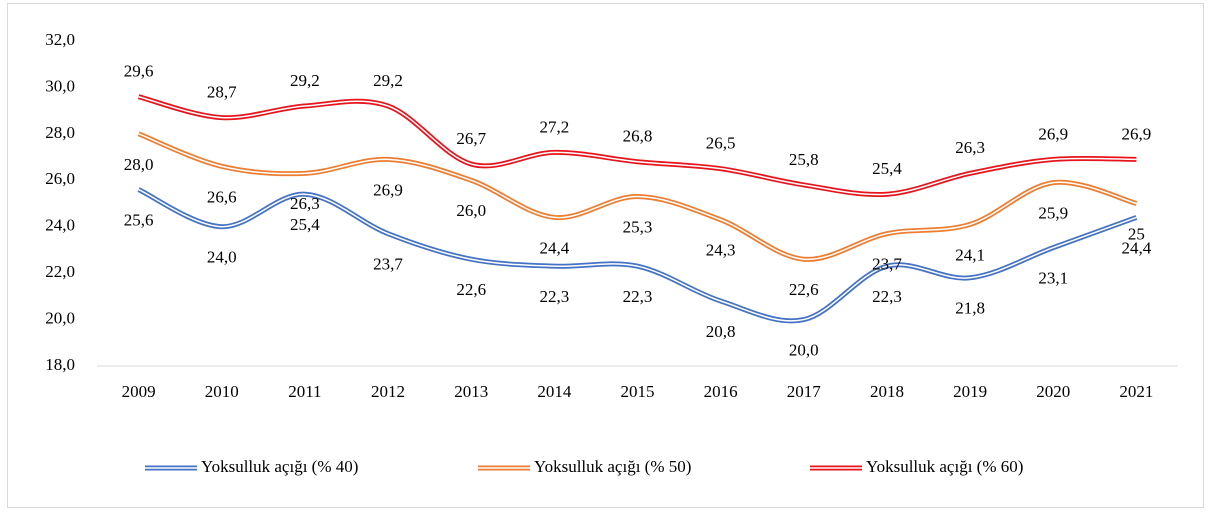 This screenshot has height=519, width=1211. I want to click on x-tick-label: 2010, so click(222, 391).